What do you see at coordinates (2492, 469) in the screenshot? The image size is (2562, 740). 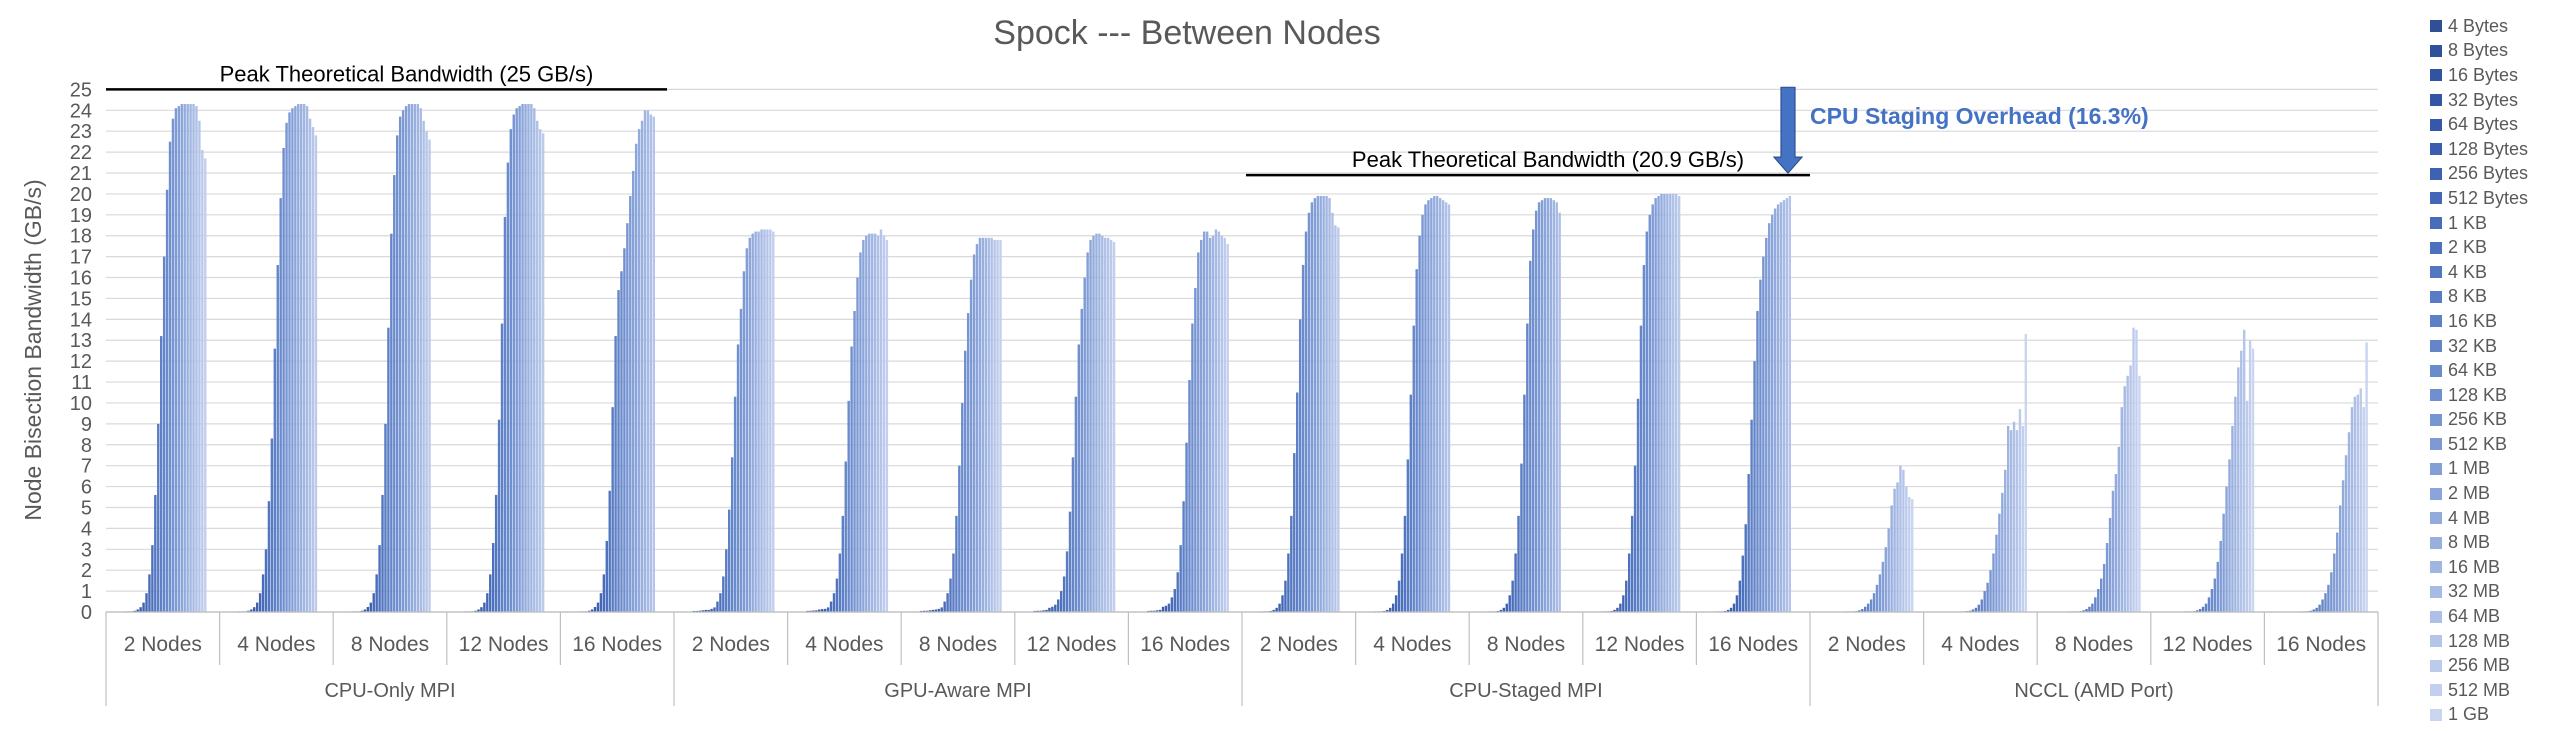 I see `legend-item: 1 MB` at bounding box center [2492, 469].